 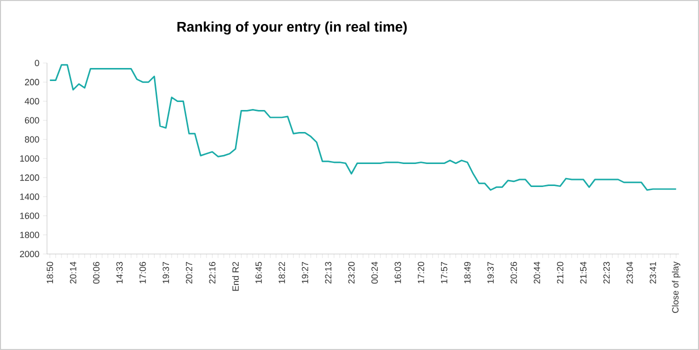 I want to click on x-tick-label: 20:27, so click(x=189, y=273).